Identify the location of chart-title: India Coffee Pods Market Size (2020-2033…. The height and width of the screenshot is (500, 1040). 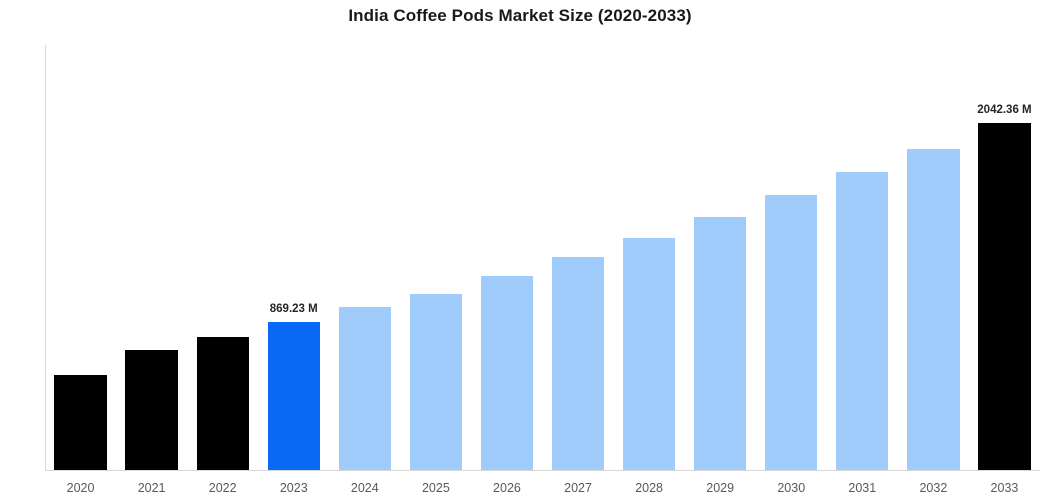
(520, 15).